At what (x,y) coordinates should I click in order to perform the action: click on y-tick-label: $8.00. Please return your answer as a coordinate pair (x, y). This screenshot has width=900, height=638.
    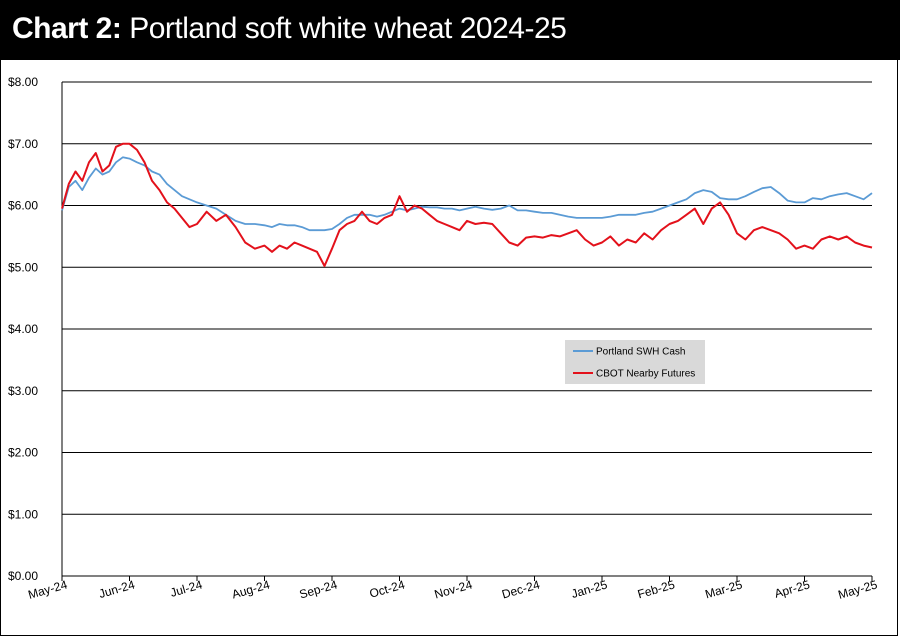
    Looking at the image, I should click on (23, 82).